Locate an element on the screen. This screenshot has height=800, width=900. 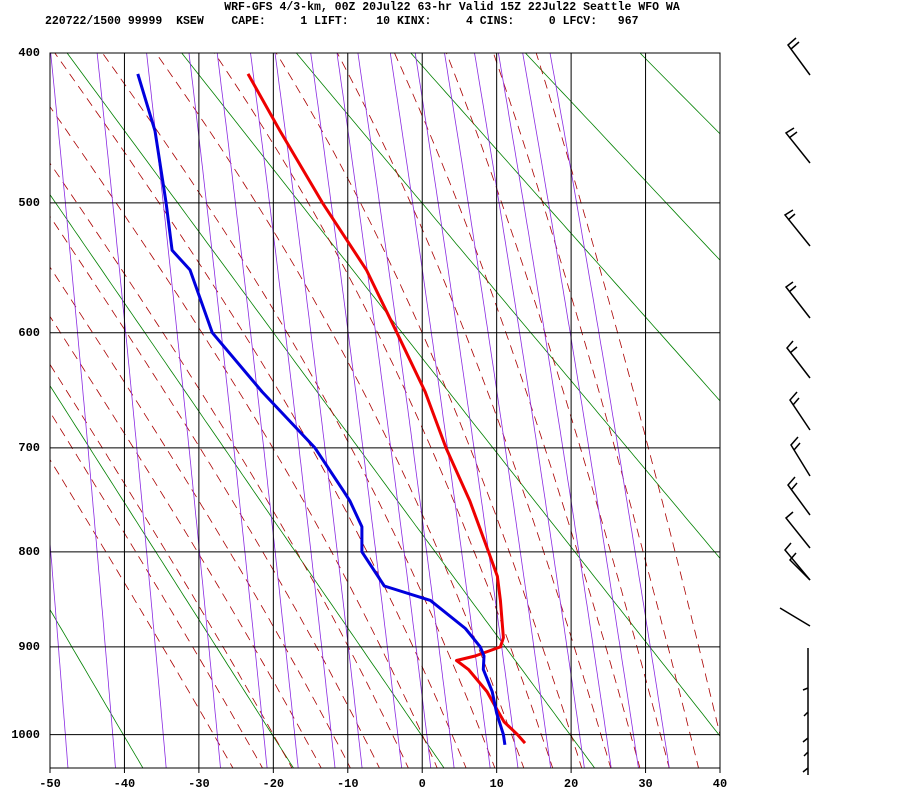
wind-barbs is located at coordinates (795, 406).